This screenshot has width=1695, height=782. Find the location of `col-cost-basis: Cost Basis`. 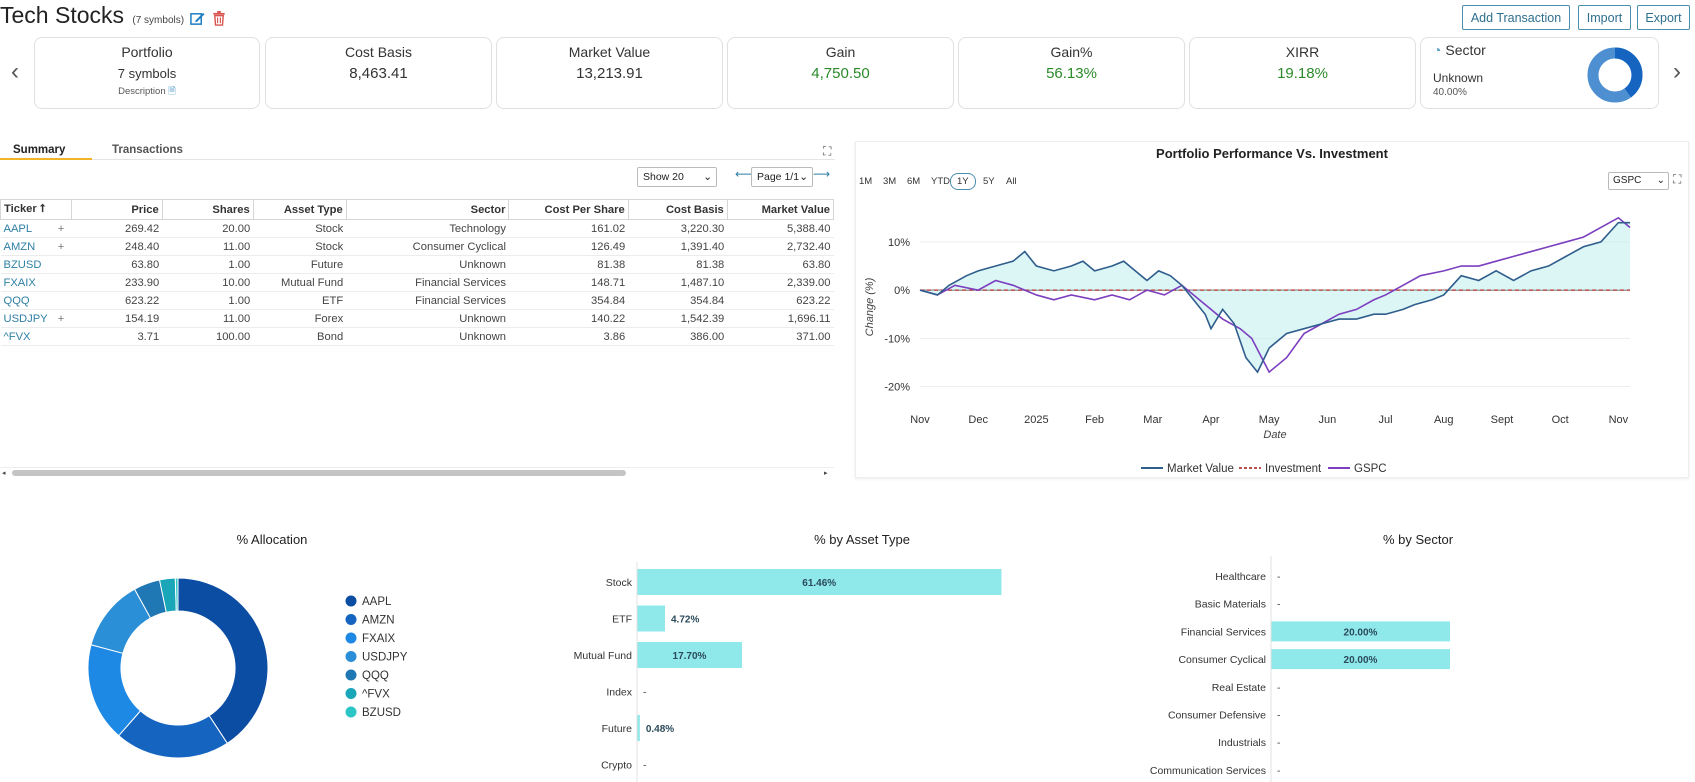

col-cost-basis: Cost Basis is located at coordinates (677, 209).